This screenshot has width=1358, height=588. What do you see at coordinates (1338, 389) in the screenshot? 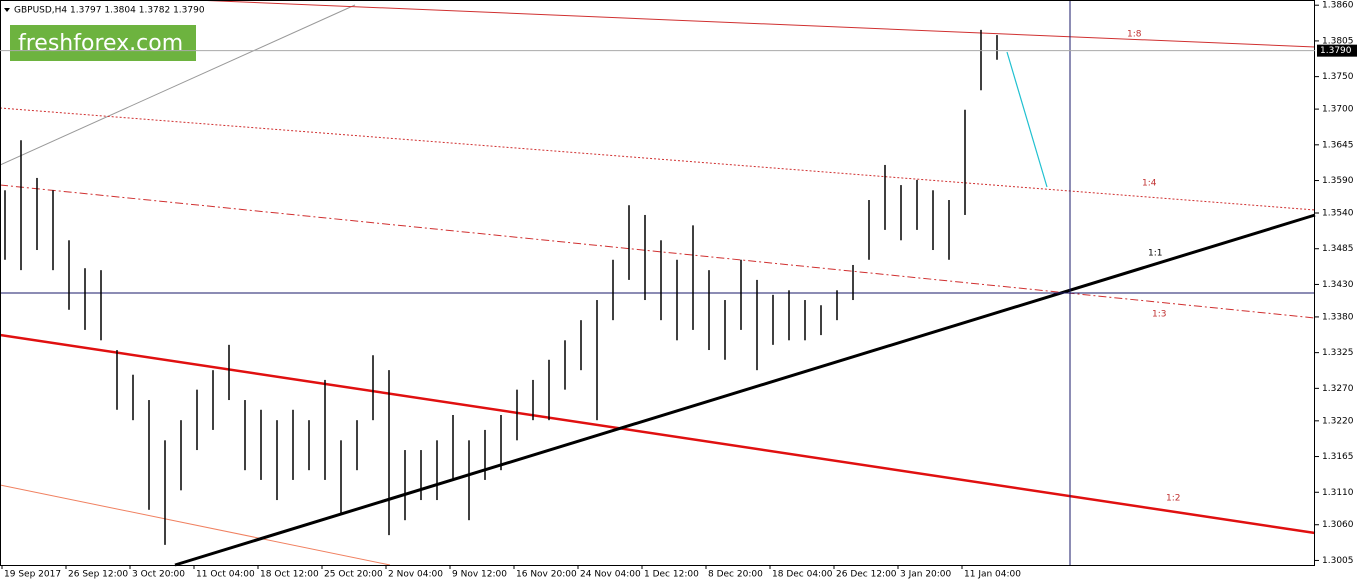
I see `y-tick-label: 1.3270` at bounding box center [1338, 389].